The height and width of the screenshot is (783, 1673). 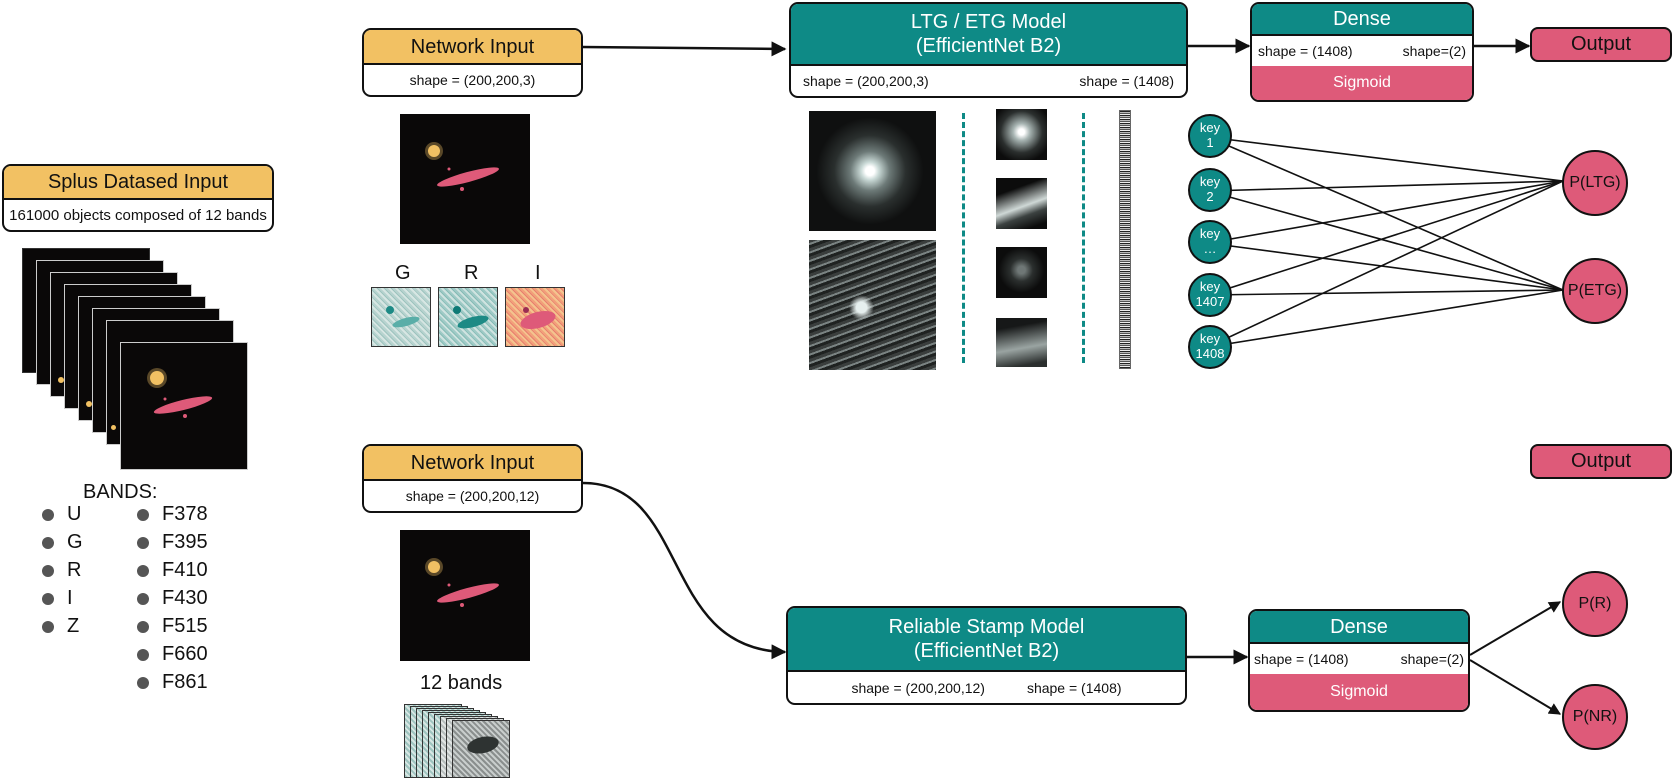 I want to click on channel-image-r, so click(x=468, y=317).